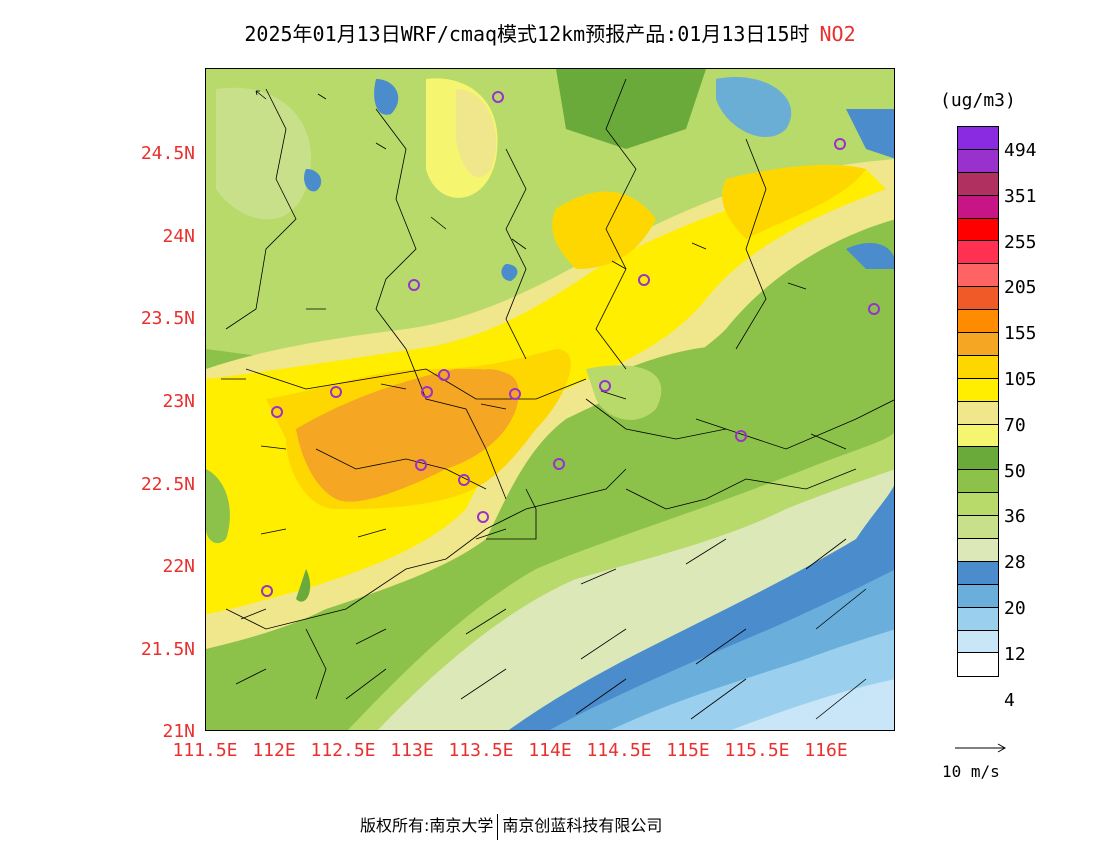  I want to click on footer-divider, so click(498, 826).